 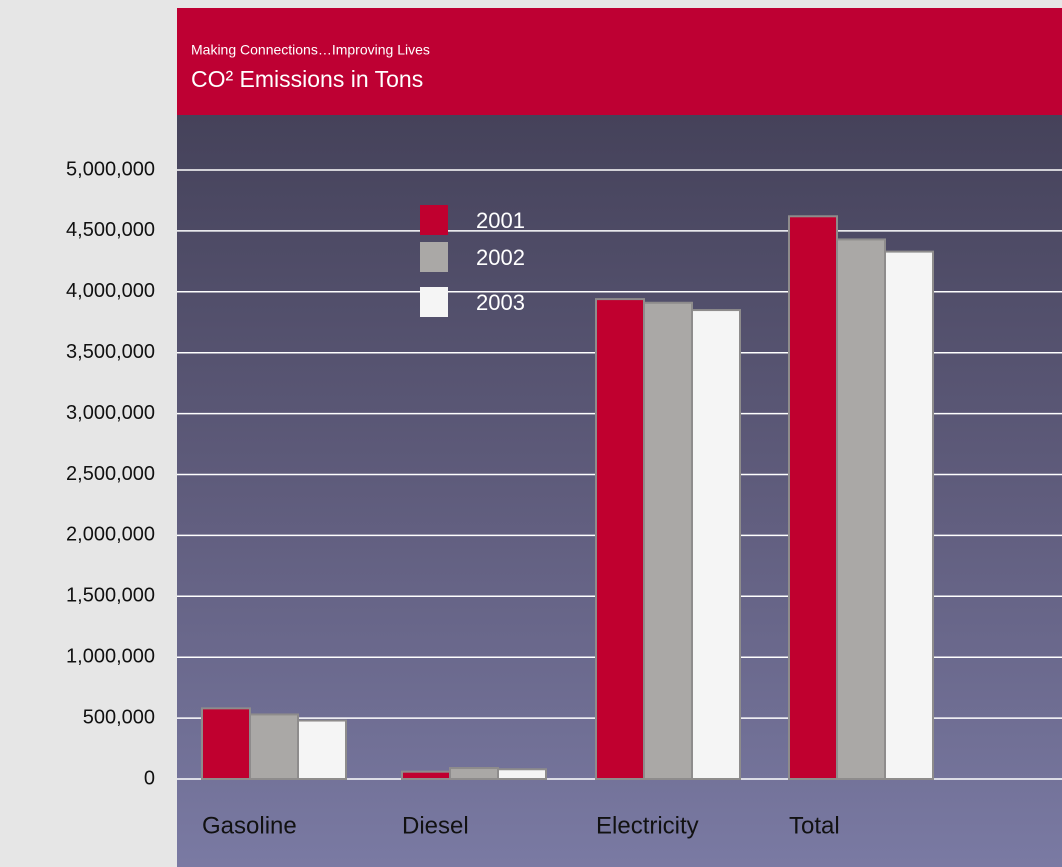 What do you see at coordinates (110, 230) in the screenshot?
I see `y-tick-label: 4,500,000` at bounding box center [110, 230].